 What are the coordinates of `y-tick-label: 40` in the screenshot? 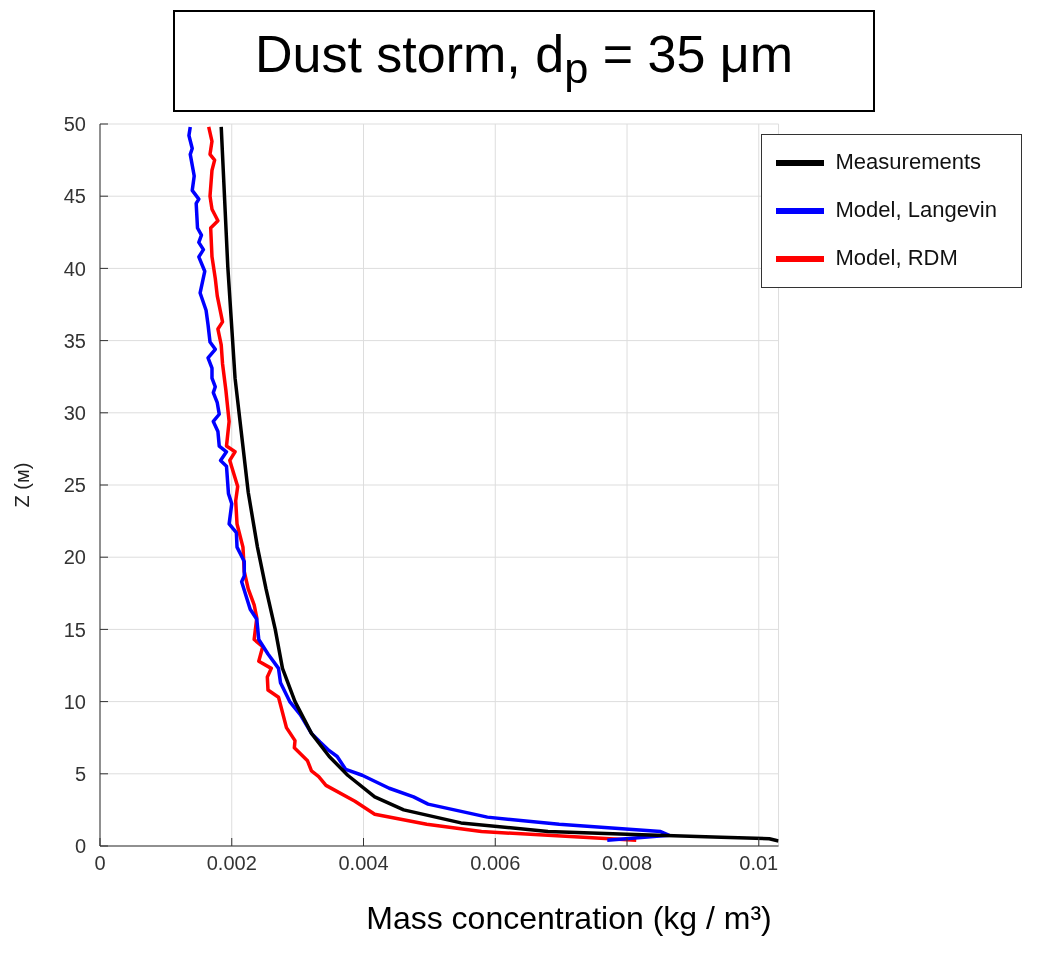 It's located at (74, 268).